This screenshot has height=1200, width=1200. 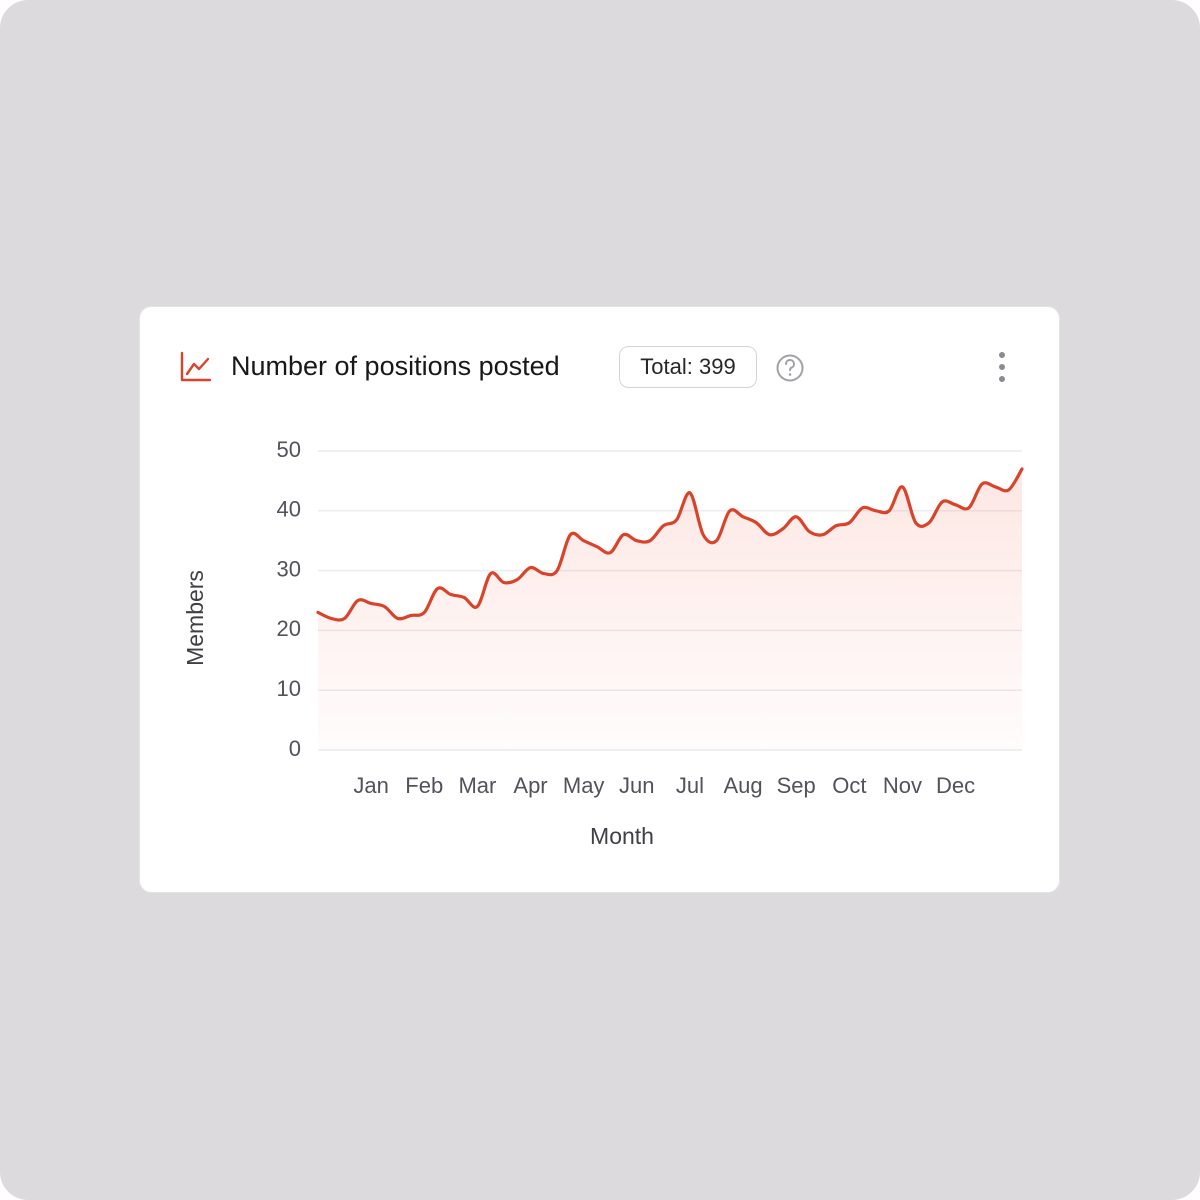 I want to click on x-tick-label: Apr, so click(x=530, y=785).